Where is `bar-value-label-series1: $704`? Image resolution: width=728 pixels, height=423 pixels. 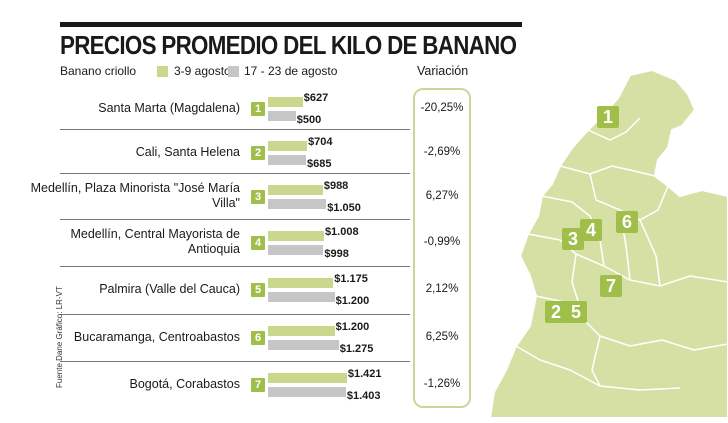
bar-value-label-series1: $704 is located at coordinates (320, 142).